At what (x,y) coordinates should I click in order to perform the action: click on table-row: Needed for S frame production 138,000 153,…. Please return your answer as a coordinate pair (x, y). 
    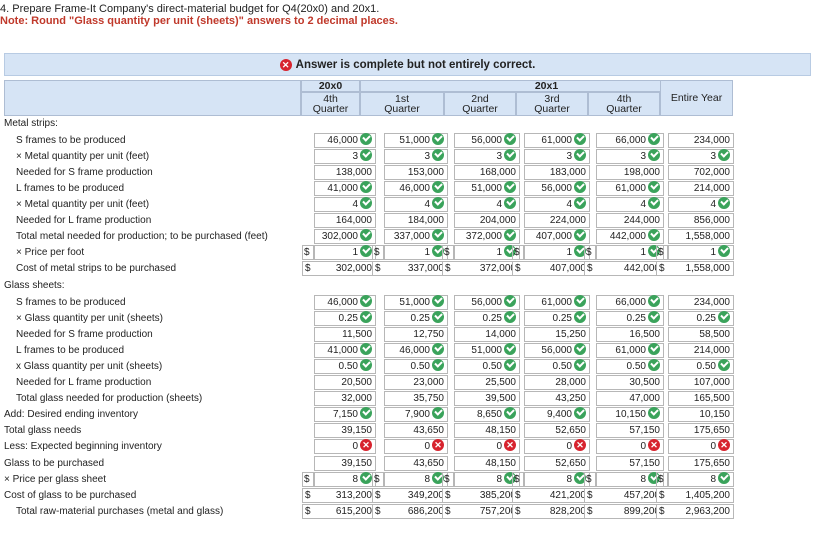
    Looking at the image, I should click on (369, 173).